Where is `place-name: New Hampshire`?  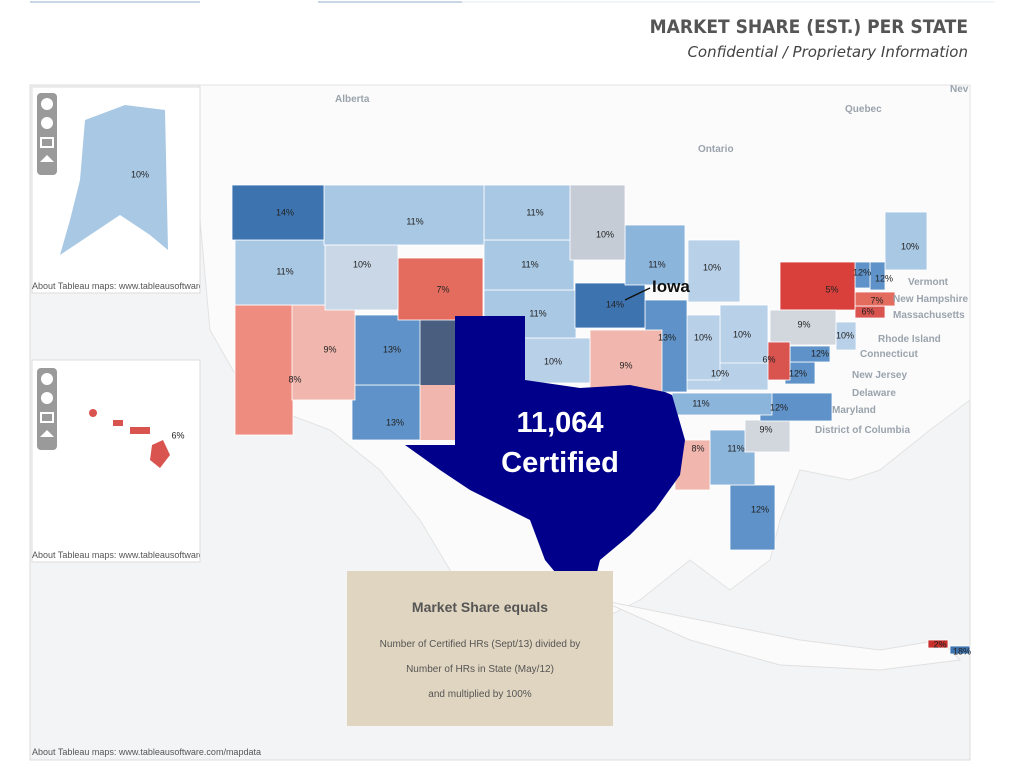 place-name: New Hampshire is located at coordinates (930, 299).